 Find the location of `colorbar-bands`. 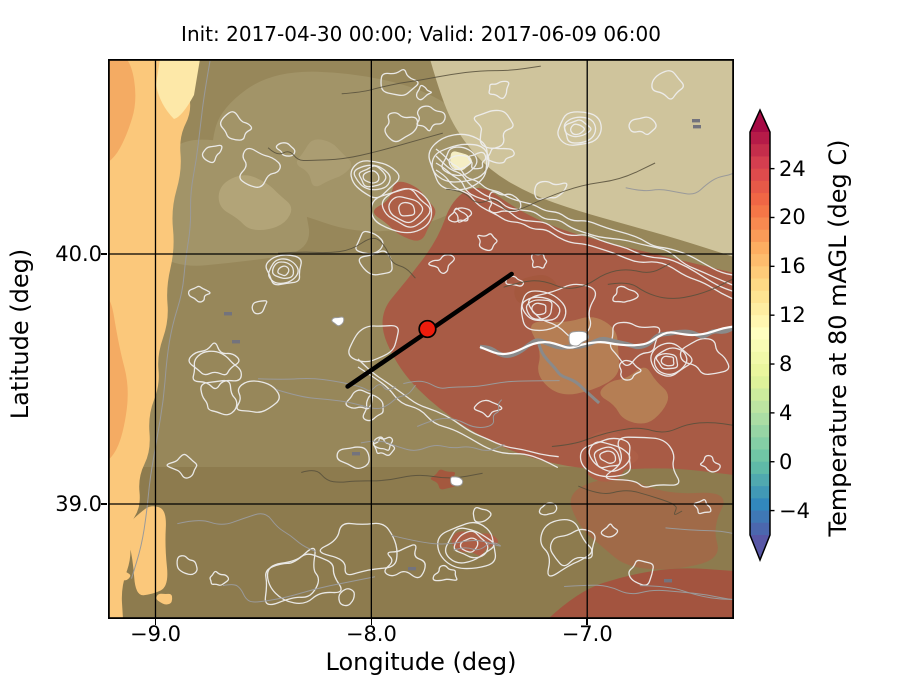

colorbar-bands is located at coordinates (760, 334).